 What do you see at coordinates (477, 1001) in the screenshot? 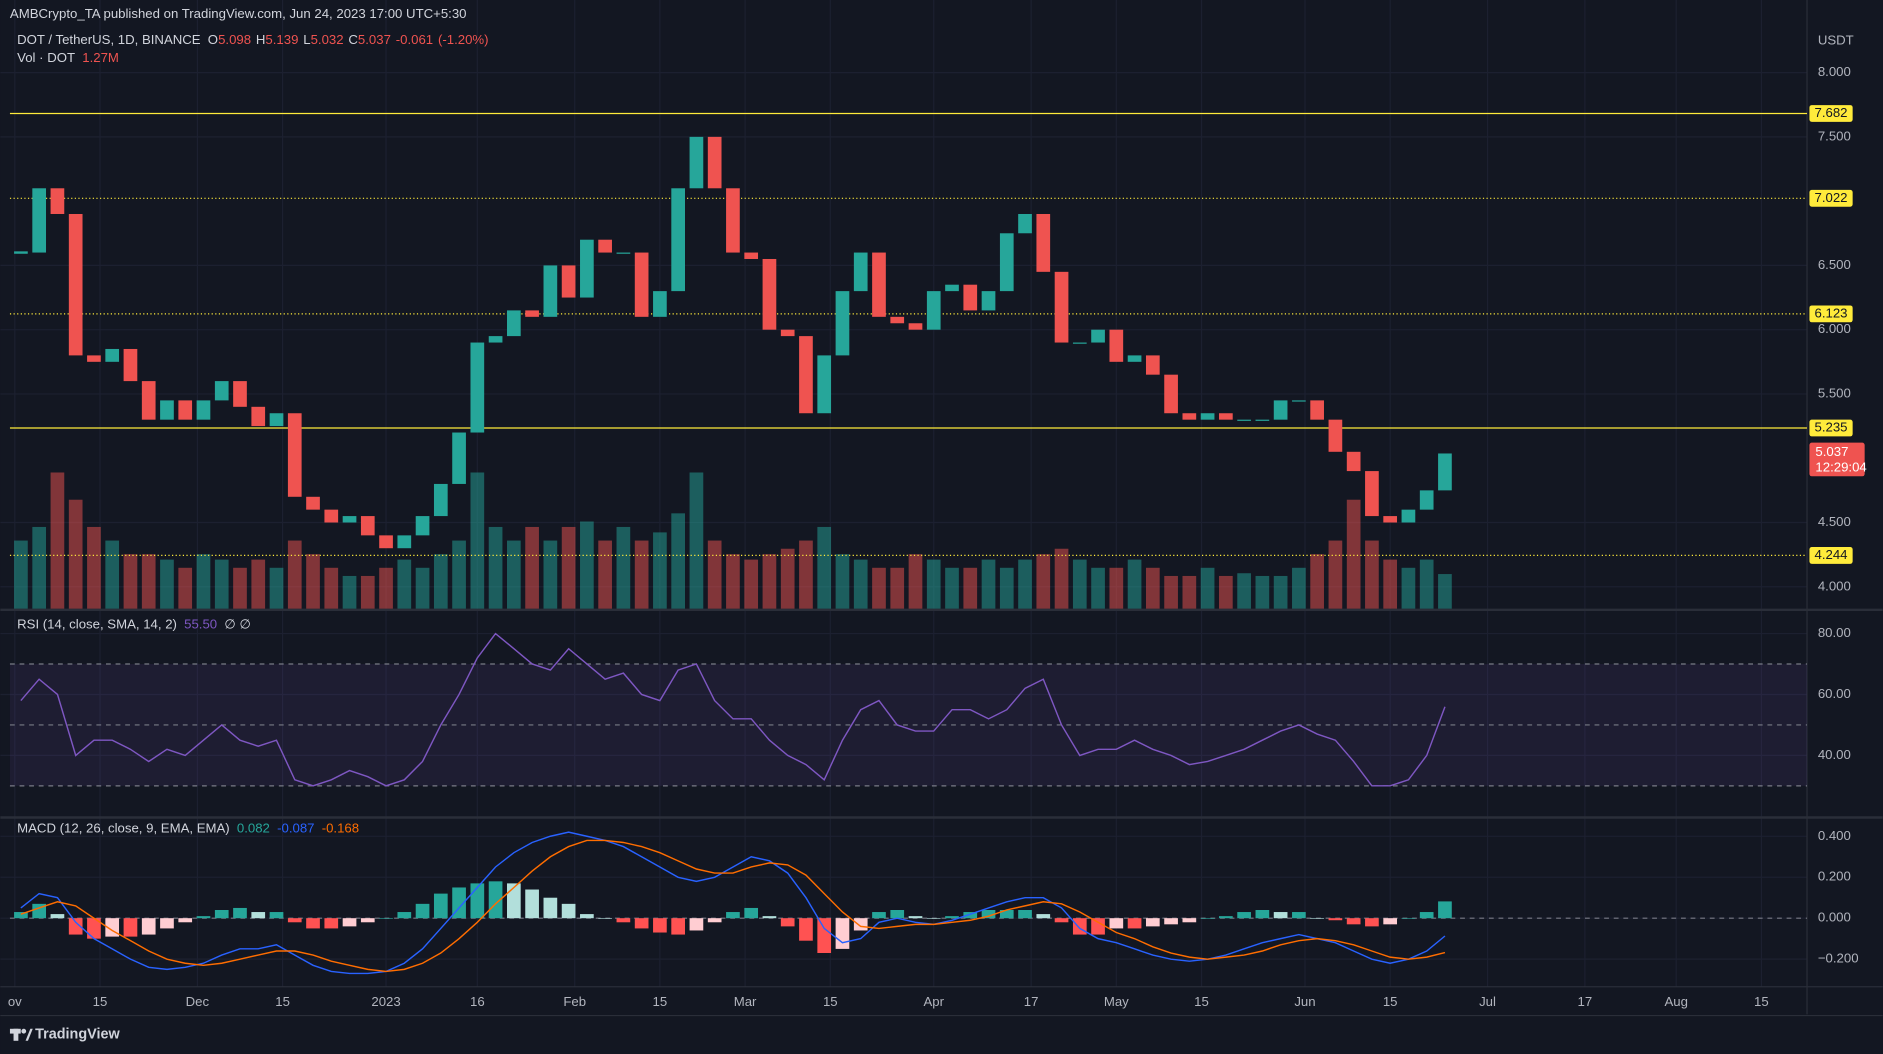
I see `x-tick-label: 16` at bounding box center [477, 1001].